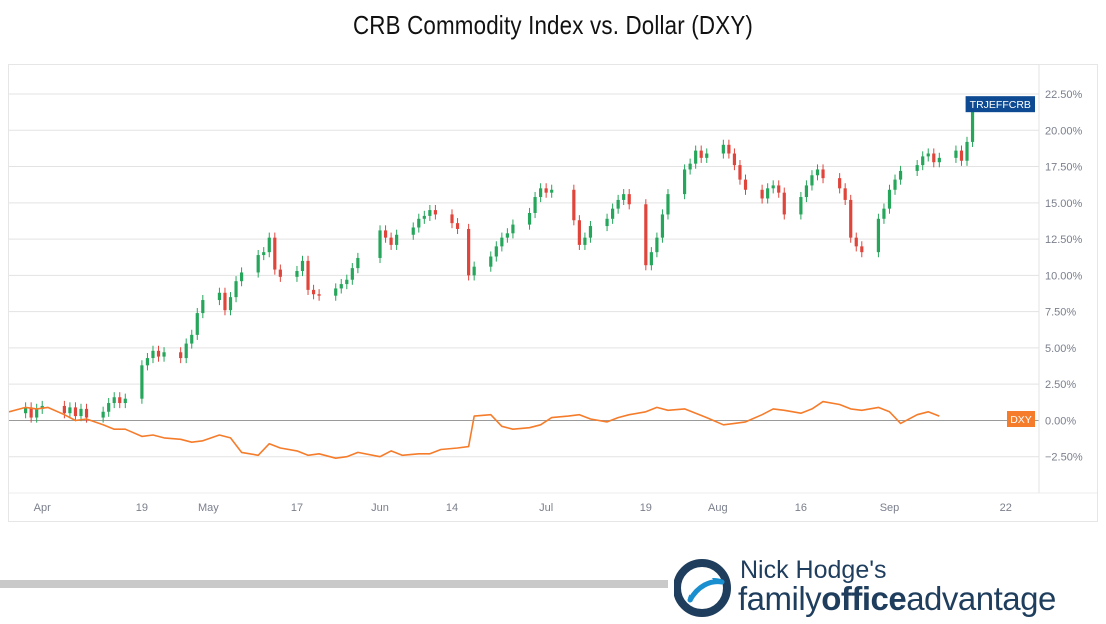 The width and height of the screenshot is (1106, 624). Describe the element at coordinates (981, 598) in the screenshot. I see `brand-word-advantage: advantage` at that location.